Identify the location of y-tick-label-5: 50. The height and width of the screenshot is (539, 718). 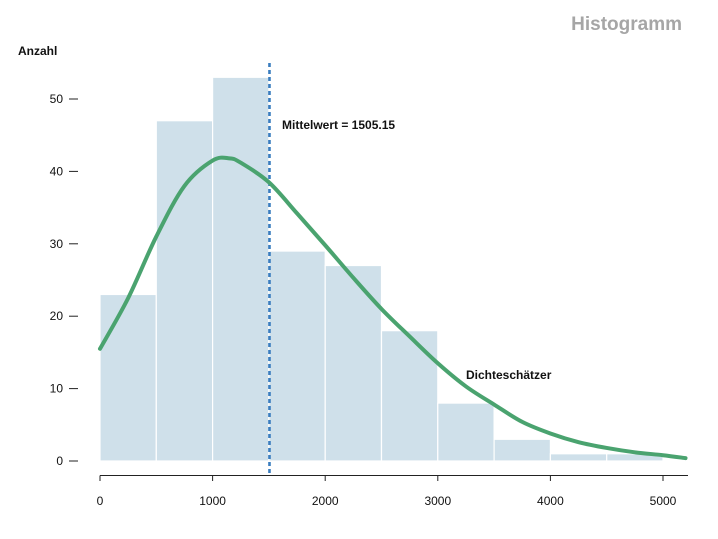
(57, 99).